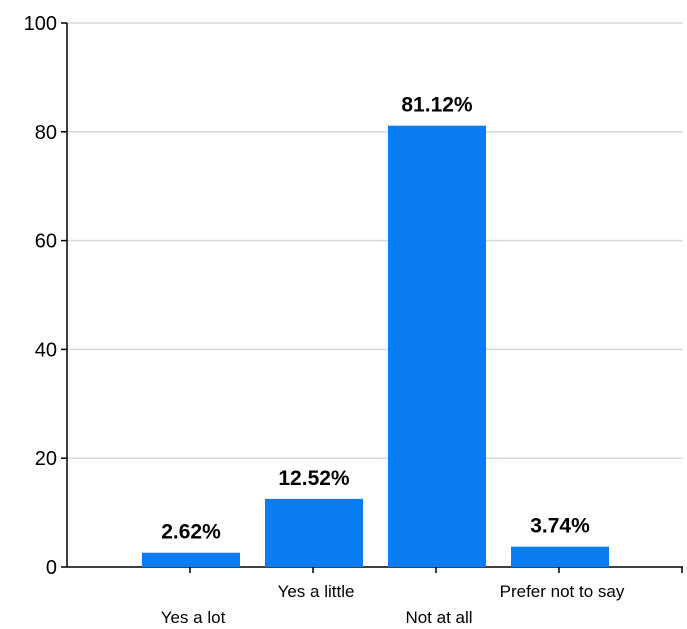 This screenshot has height=629, width=687. I want to click on y-tick-label: 0, so click(51, 568).